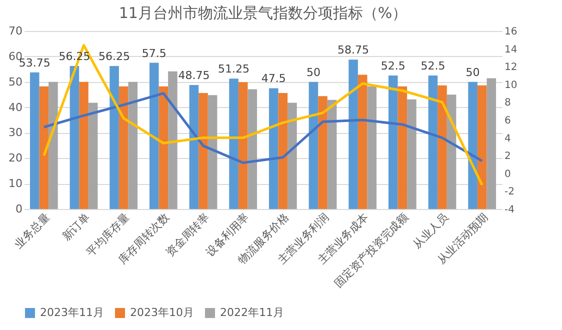 Image resolution: width=562 pixels, height=330 pixels. What do you see at coordinates (194, 75) in the screenshot?
I see `data-label: 48.75` at bounding box center [194, 75].